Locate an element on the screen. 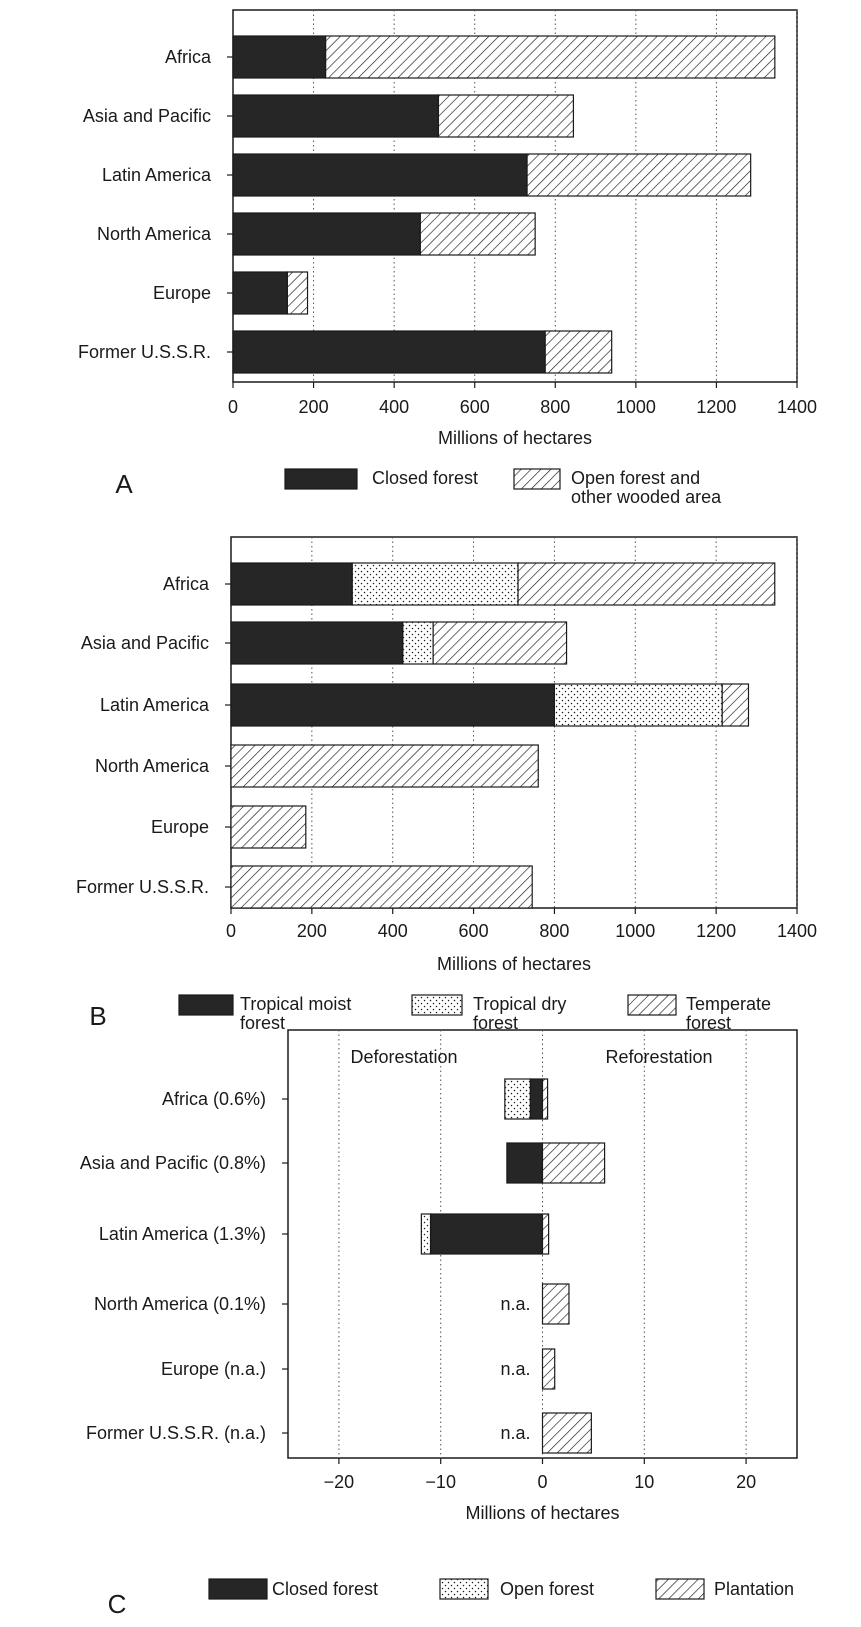 This screenshot has width=861, height=1627. panel-c-x-tick-label: −10 is located at coordinates (440, 1482).